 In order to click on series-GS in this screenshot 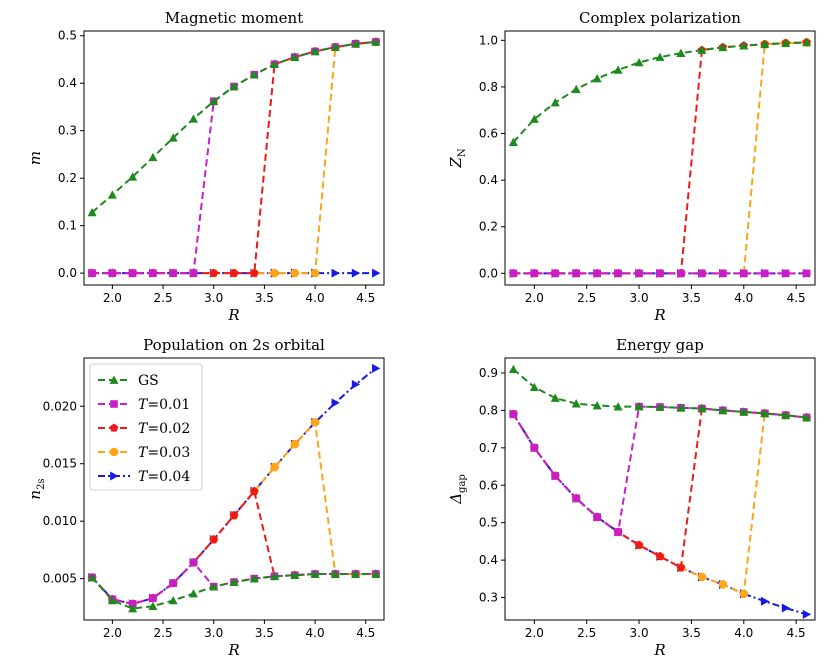, I will do `click(234, 127)`.